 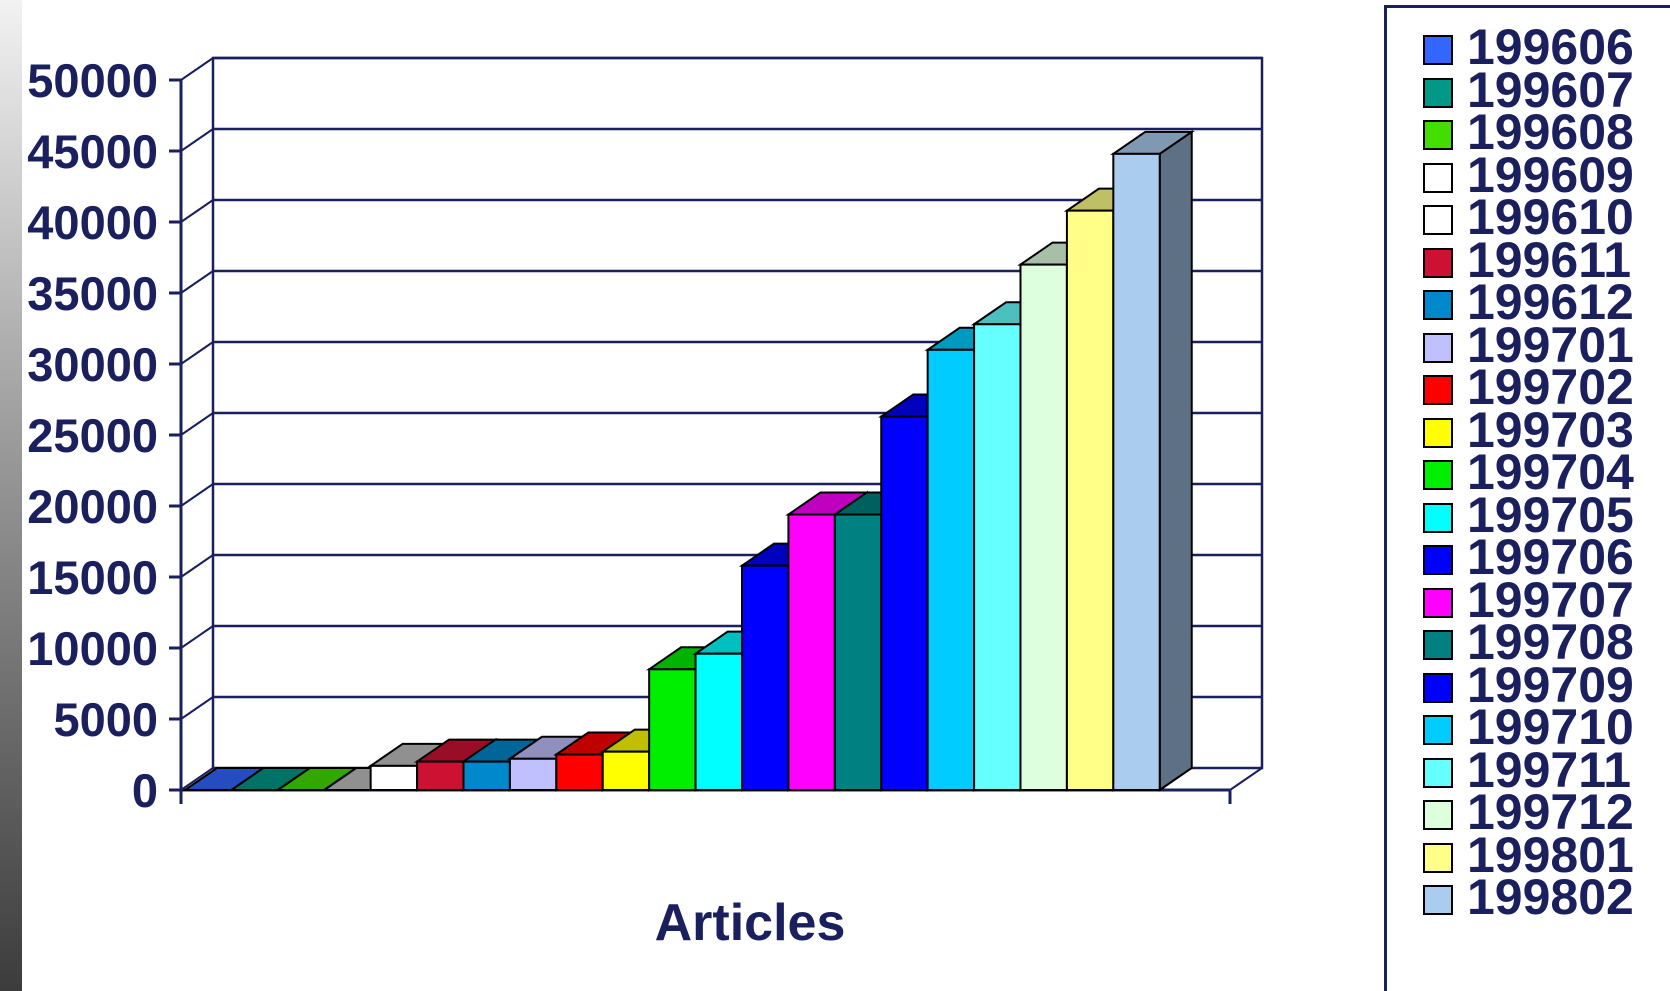 I want to click on legend-label: 199711, so click(x=1549, y=769).